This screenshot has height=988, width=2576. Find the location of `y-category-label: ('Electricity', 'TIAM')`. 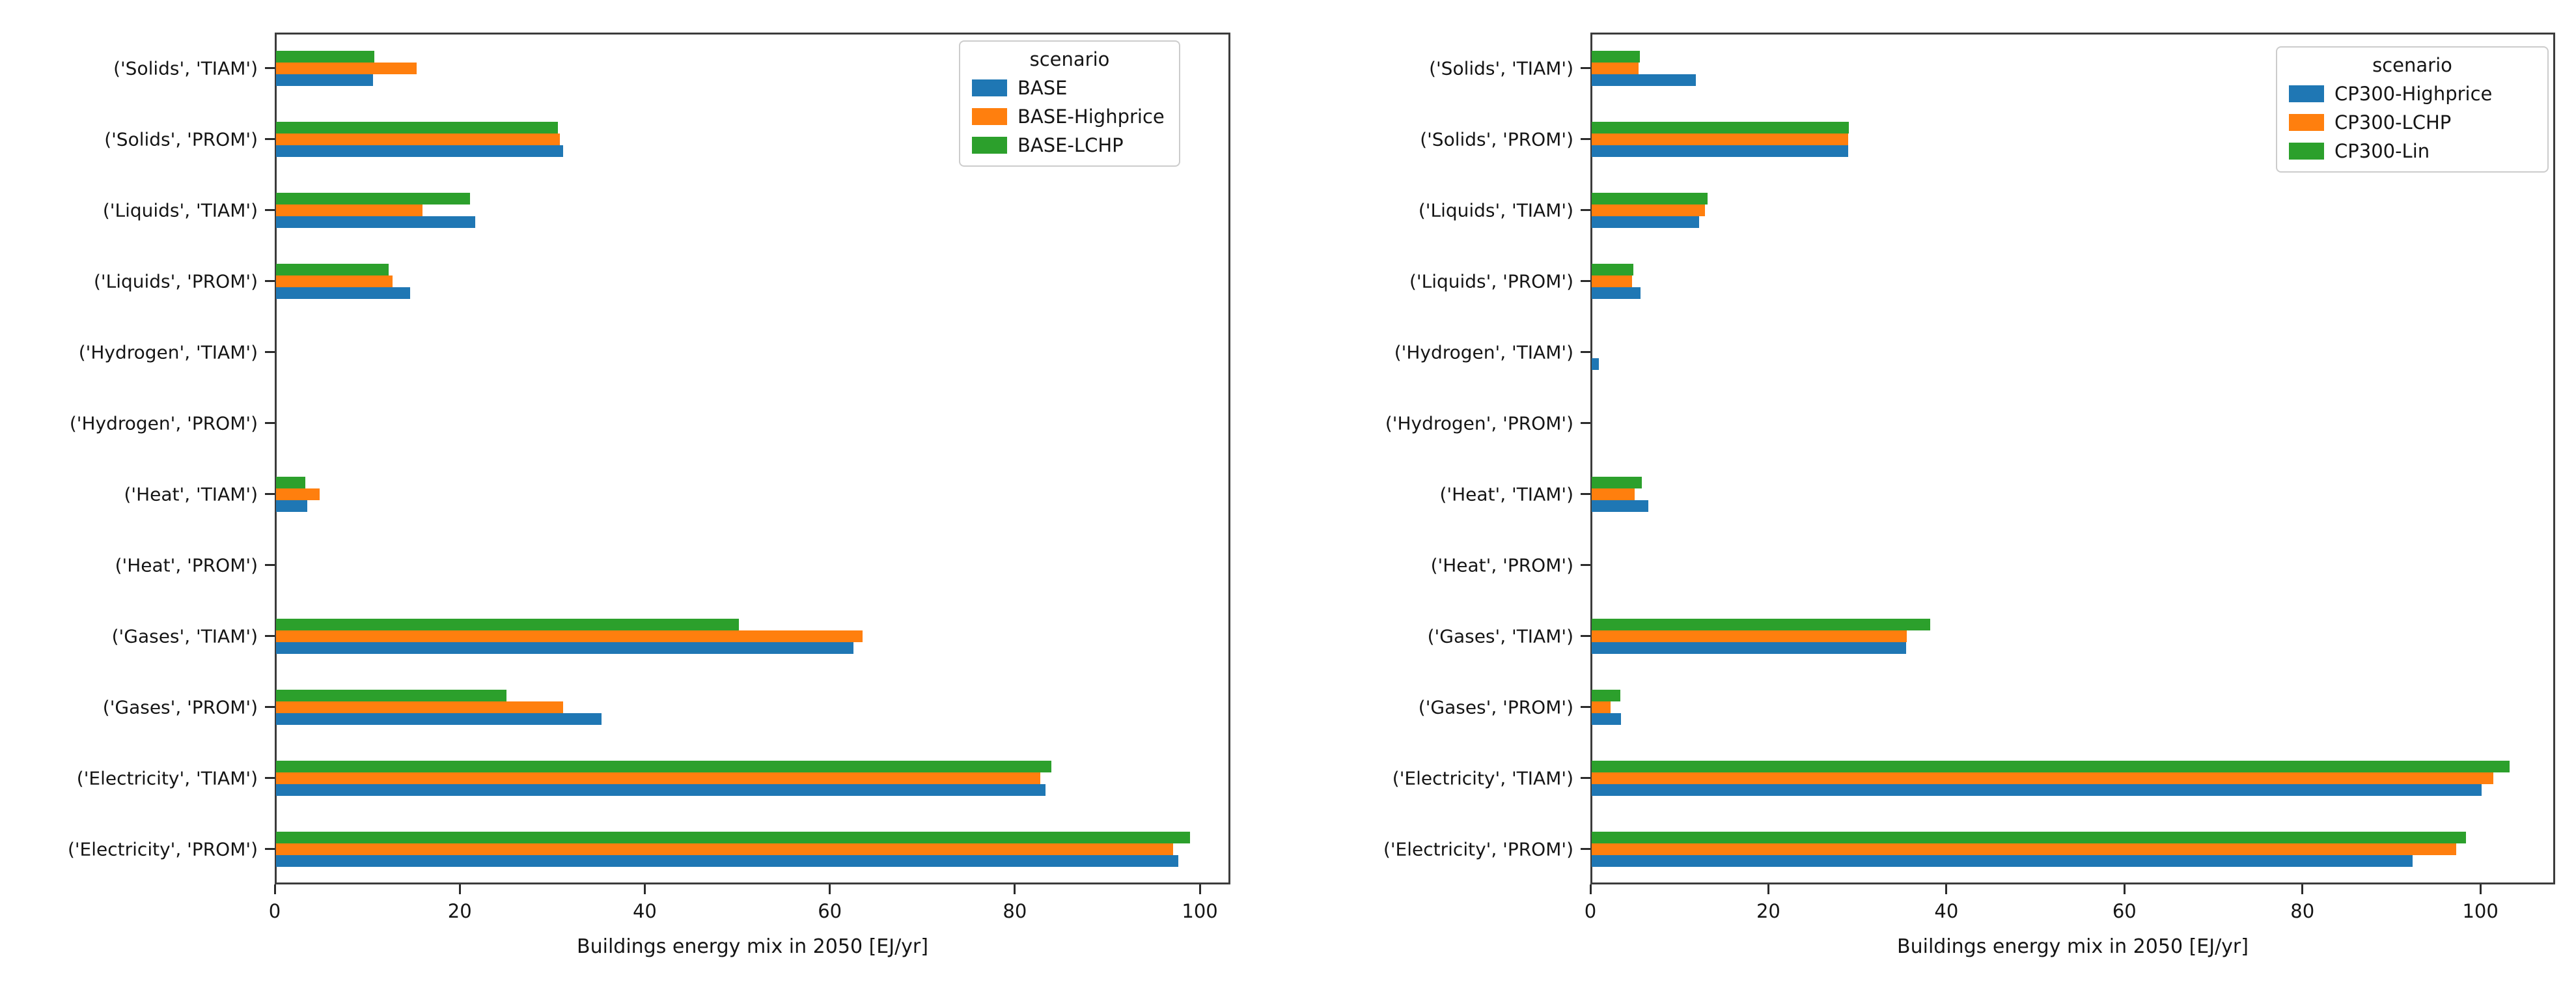

y-category-label: ('Electricity', 'TIAM') is located at coordinates (1482, 778).